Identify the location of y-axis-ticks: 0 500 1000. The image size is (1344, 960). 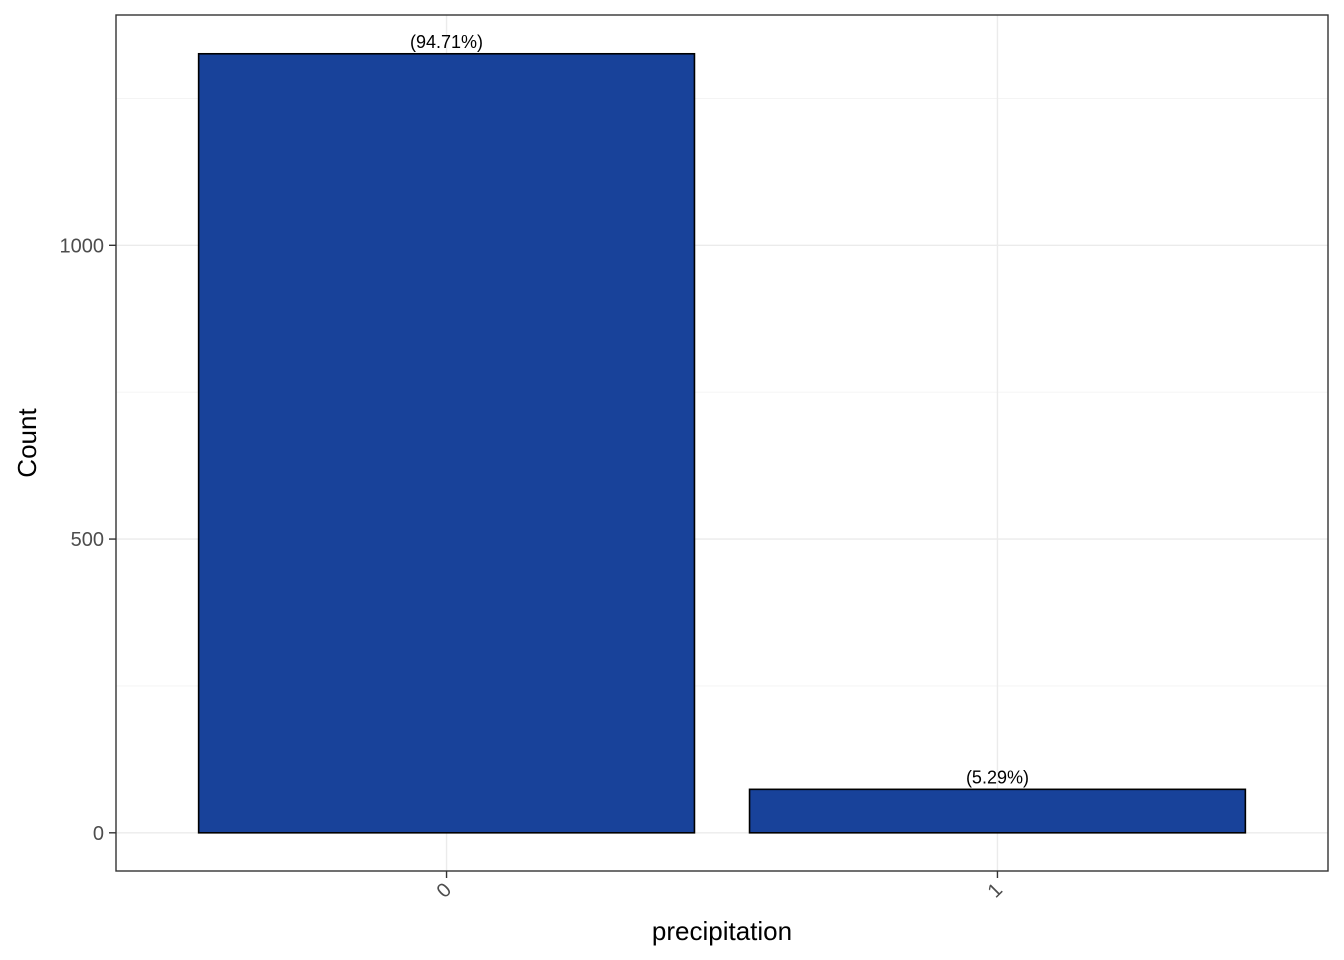
(88, 540).